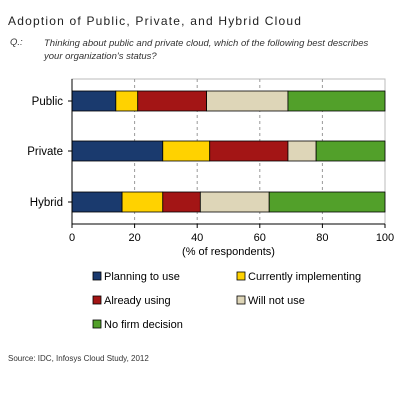  I want to click on legend-label: Currently implementing, so click(304, 277).